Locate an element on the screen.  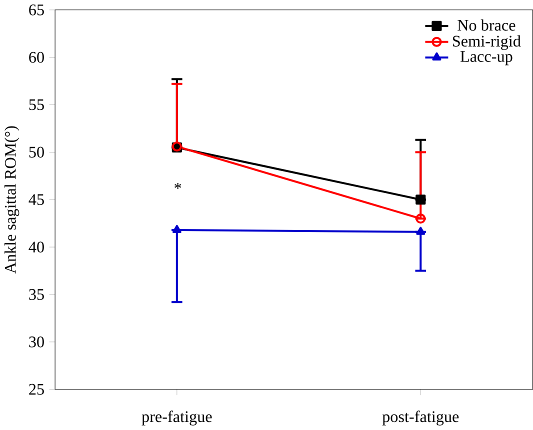
y-tick-label: 65 is located at coordinates (36, 10).